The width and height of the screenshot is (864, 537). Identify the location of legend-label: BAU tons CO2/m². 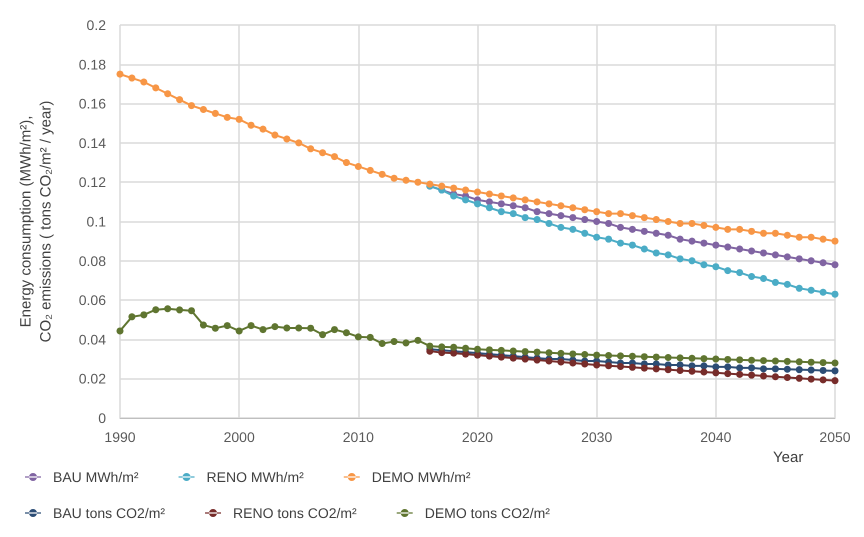
(109, 513).